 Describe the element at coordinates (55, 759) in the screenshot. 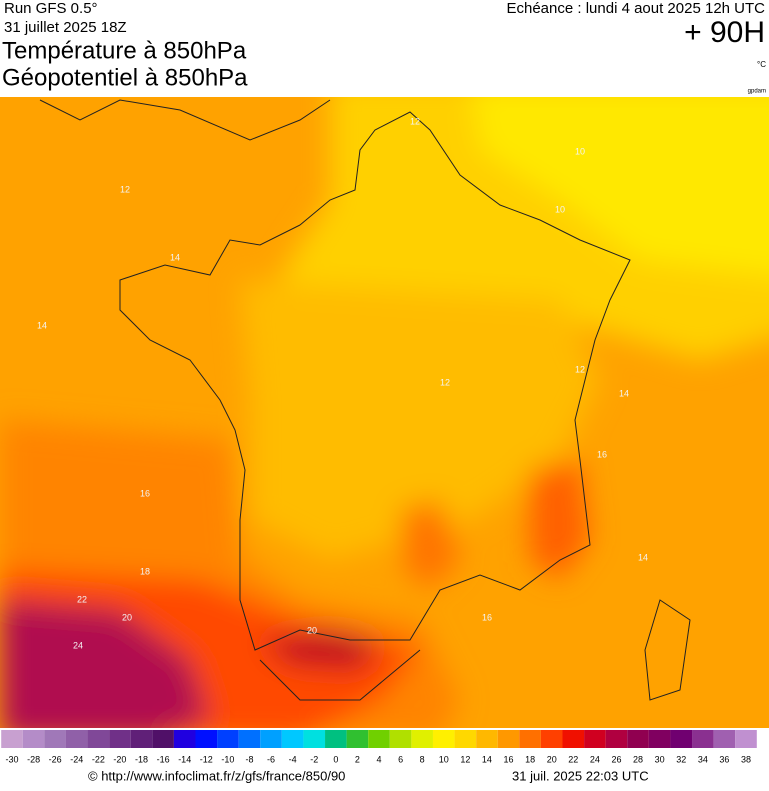

I see `color-scale-label: -26` at that location.